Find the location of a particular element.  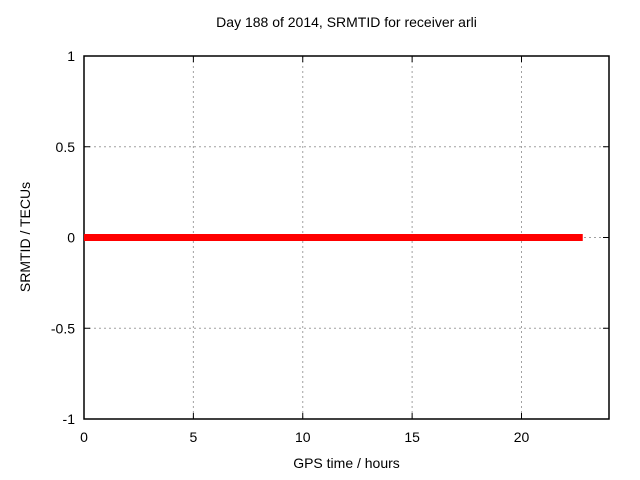

x-tick-label: 10 is located at coordinates (303, 437).